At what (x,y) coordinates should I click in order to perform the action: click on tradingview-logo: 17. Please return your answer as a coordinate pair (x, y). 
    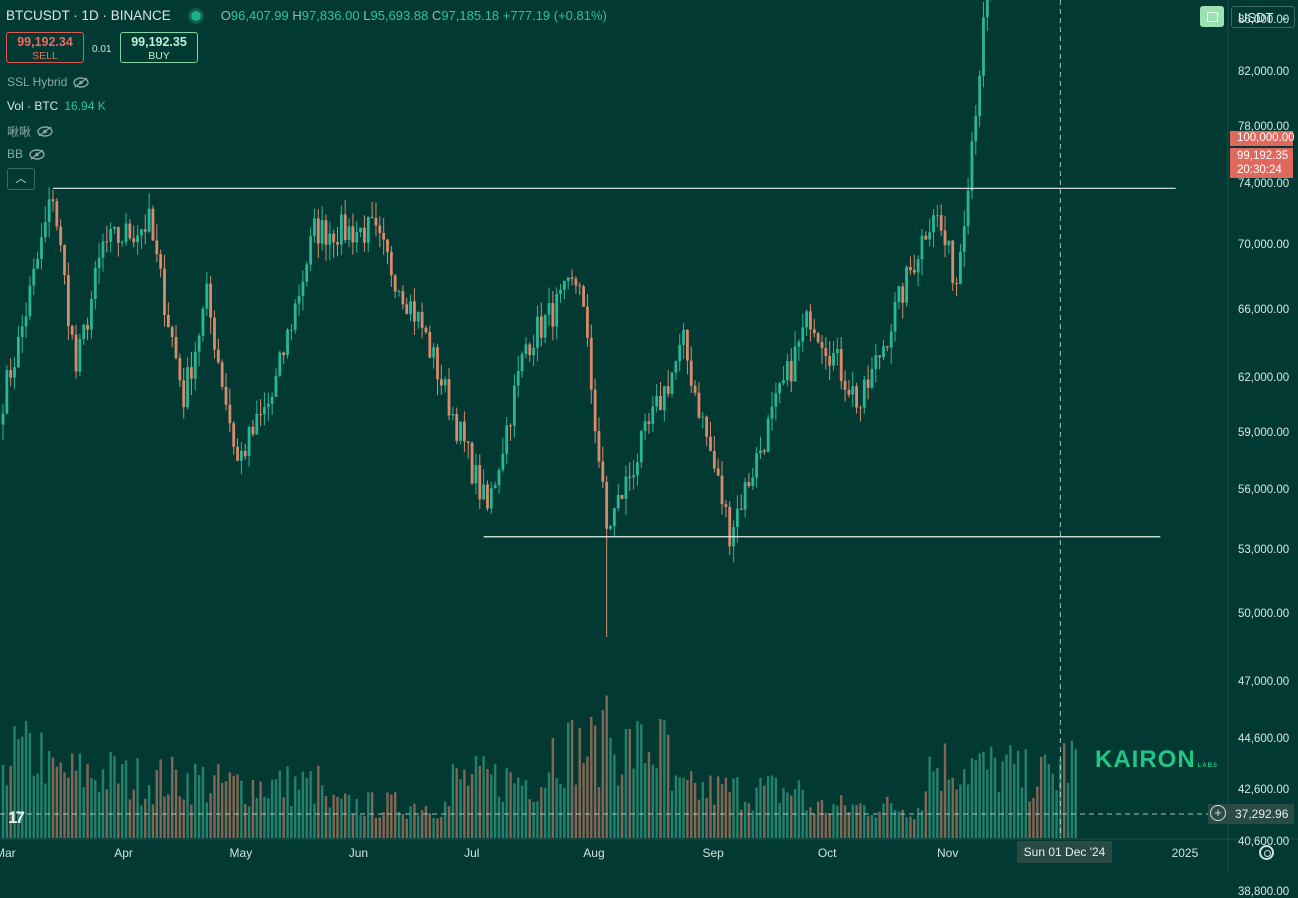
    Looking at the image, I should click on (16, 817).